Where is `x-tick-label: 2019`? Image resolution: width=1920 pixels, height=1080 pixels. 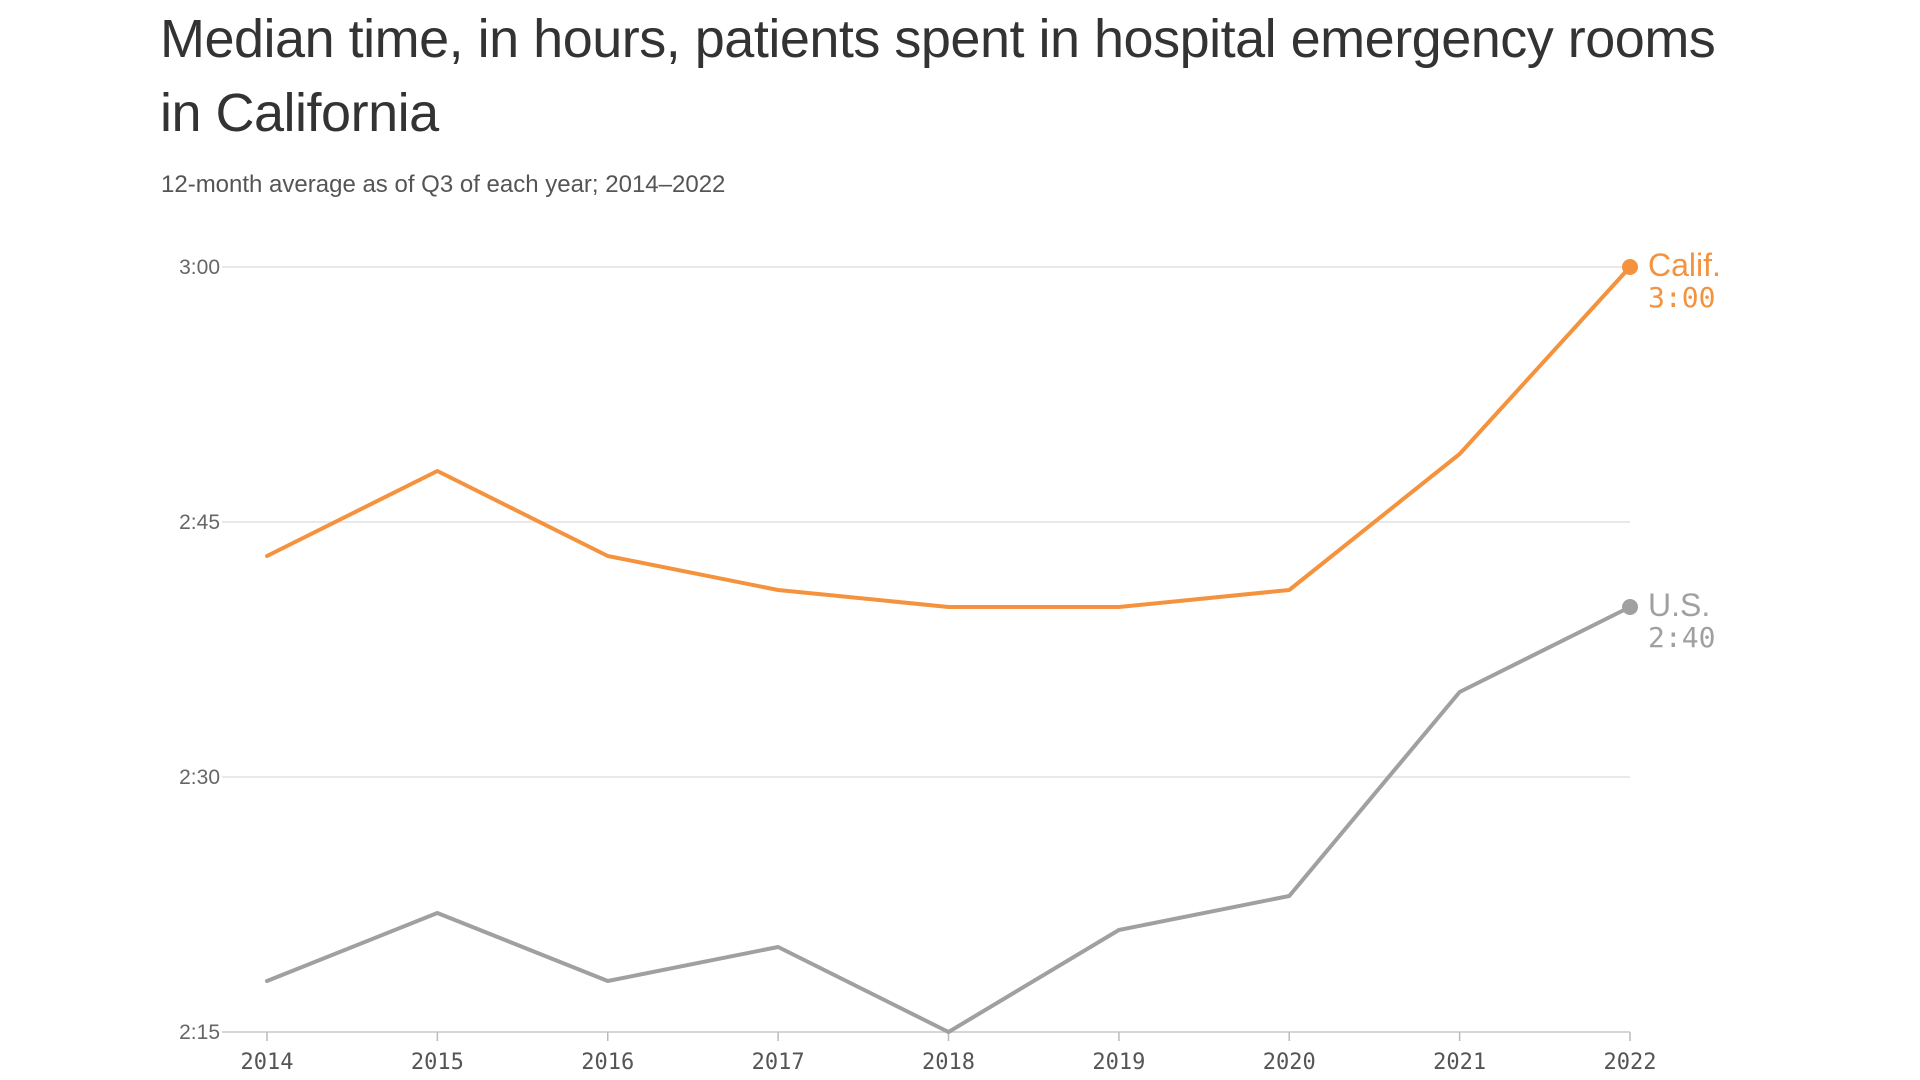 x-tick-label: 2019 is located at coordinates (1118, 1062).